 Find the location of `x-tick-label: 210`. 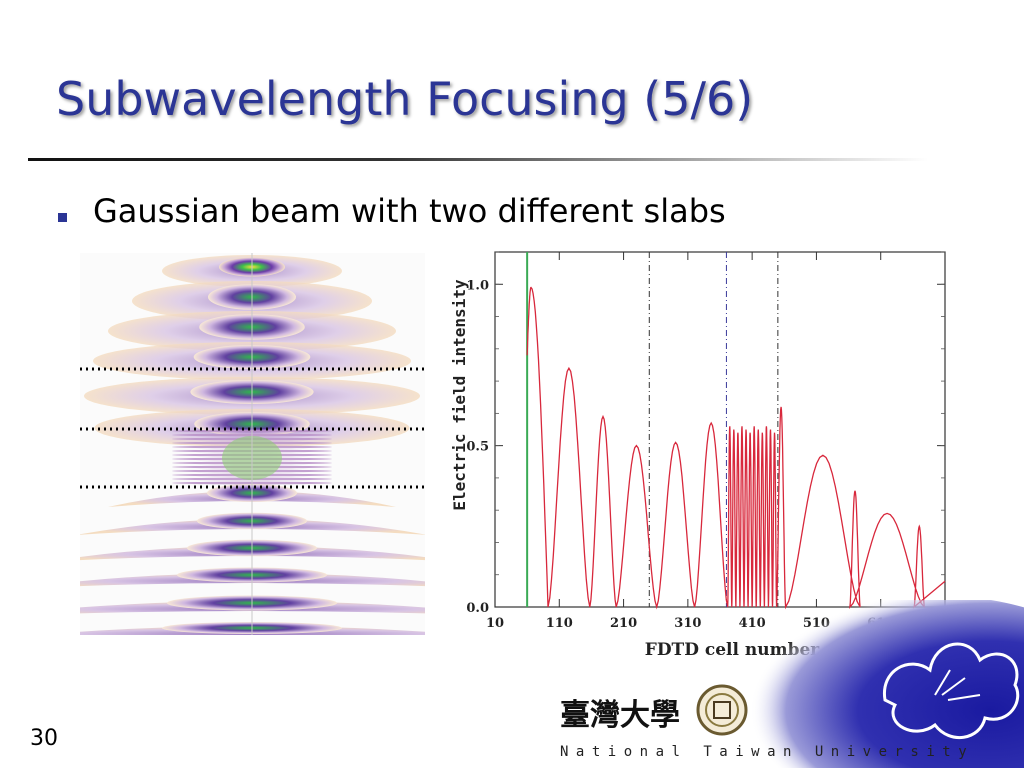

x-tick-label: 210 is located at coordinates (623, 623).